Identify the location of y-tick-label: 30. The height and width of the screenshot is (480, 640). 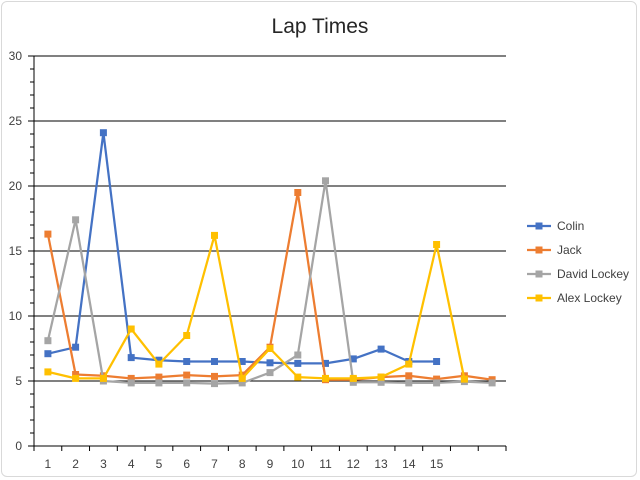
(16, 56).